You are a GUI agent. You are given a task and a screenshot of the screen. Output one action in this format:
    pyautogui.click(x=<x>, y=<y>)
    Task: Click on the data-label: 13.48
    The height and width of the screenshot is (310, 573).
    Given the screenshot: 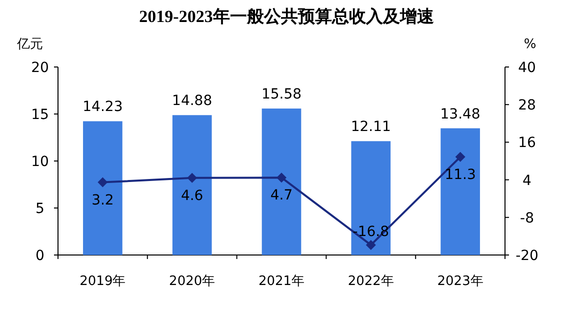 What is the action you would take?
    pyautogui.click(x=460, y=114)
    